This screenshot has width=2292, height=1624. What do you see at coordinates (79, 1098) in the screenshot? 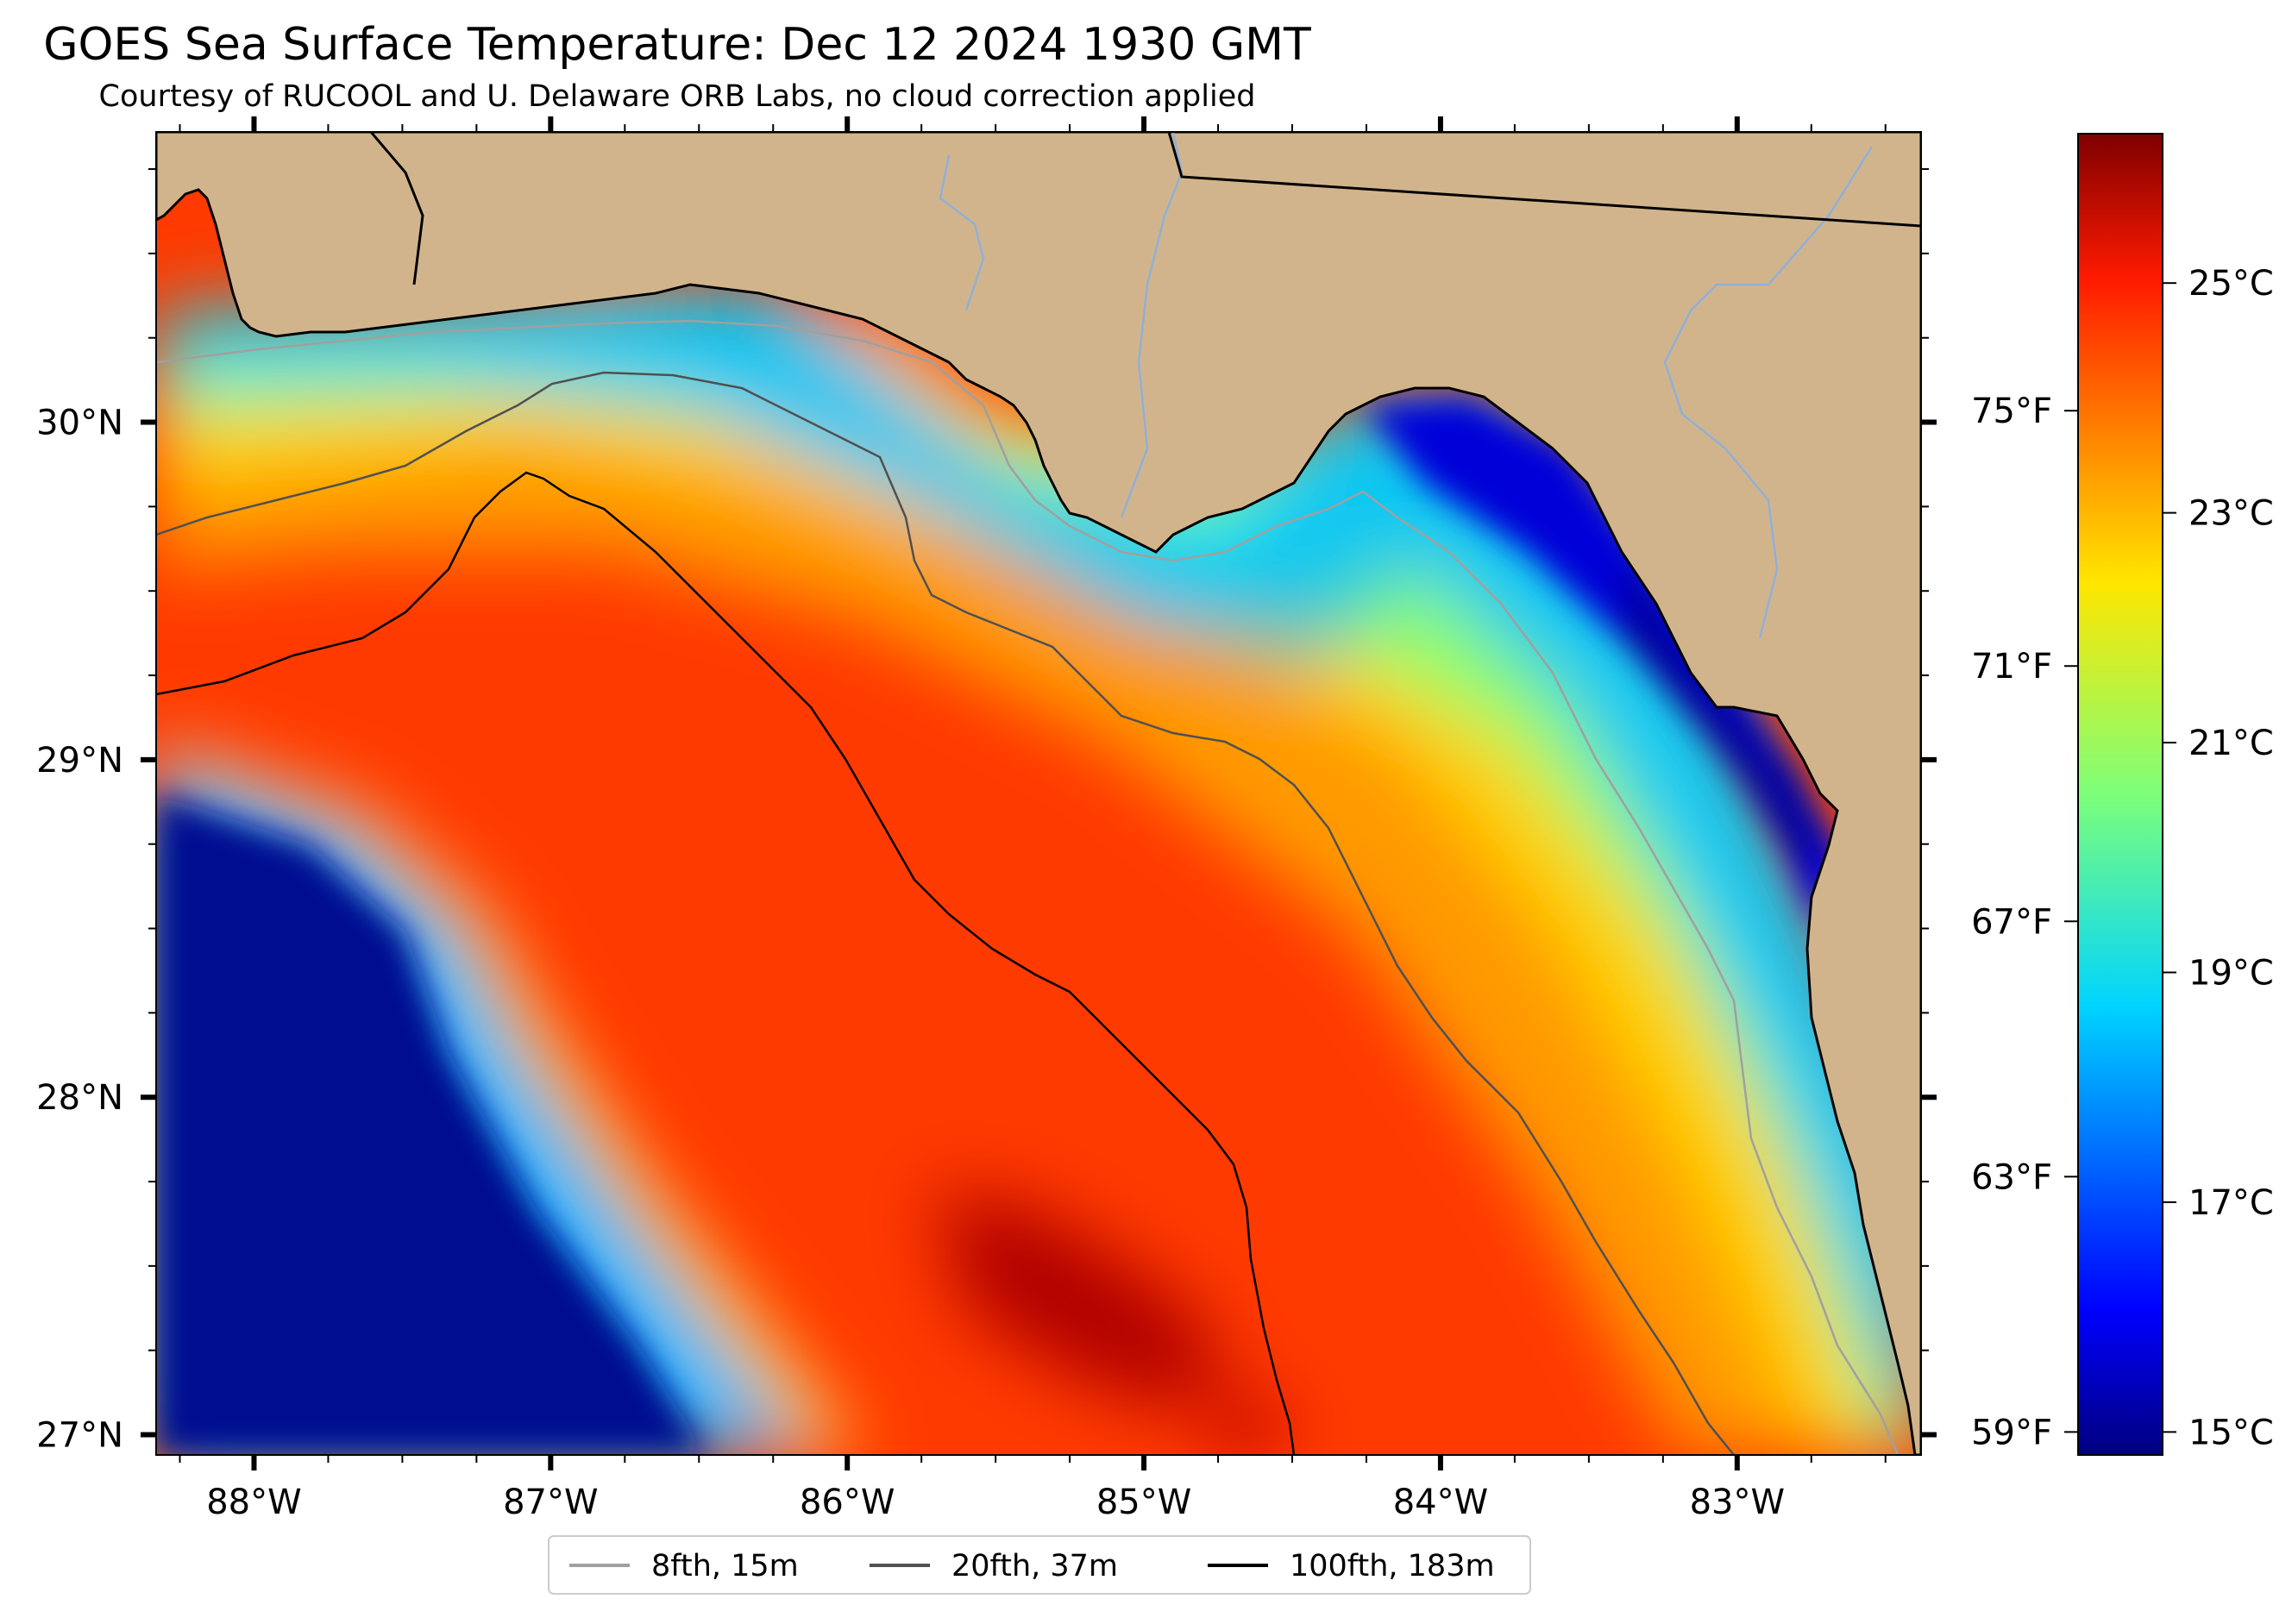
I see `latitude-label: 28°N` at bounding box center [79, 1098].